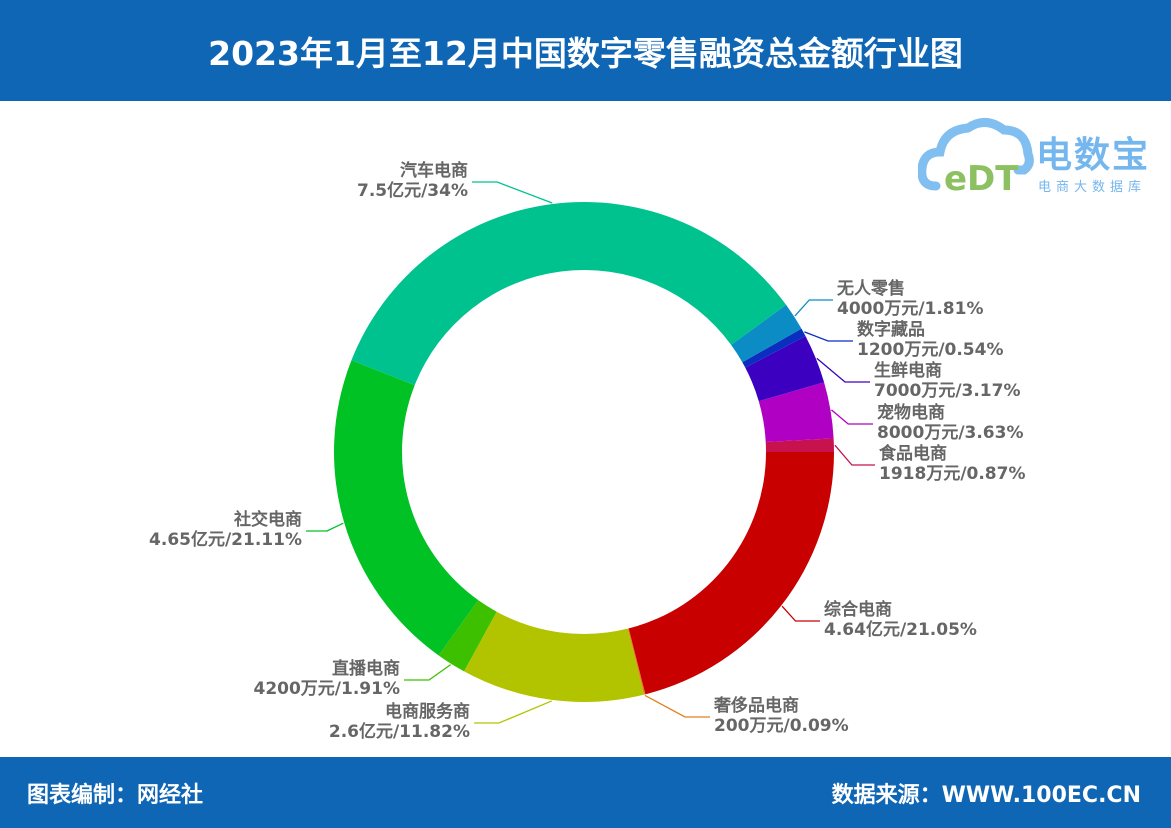 The height and width of the screenshot is (828, 1171). What do you see at coordinates (427, 711) in the screenshot?
I see `data-label-name: 电商服务商` at bounding box center [427, 711].